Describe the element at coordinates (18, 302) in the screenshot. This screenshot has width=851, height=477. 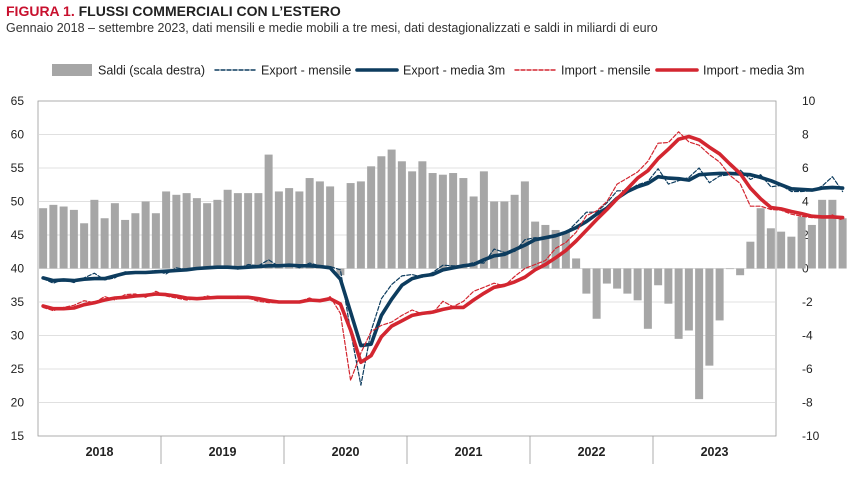
I see `y-left-tick-label: 35` at that location.